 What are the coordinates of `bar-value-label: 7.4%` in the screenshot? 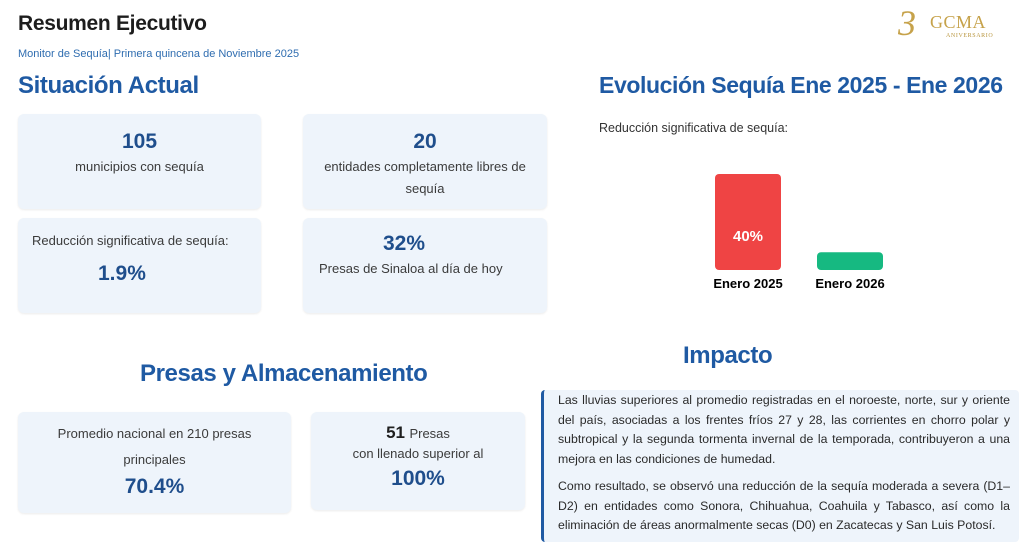 It's located at (850, 275).